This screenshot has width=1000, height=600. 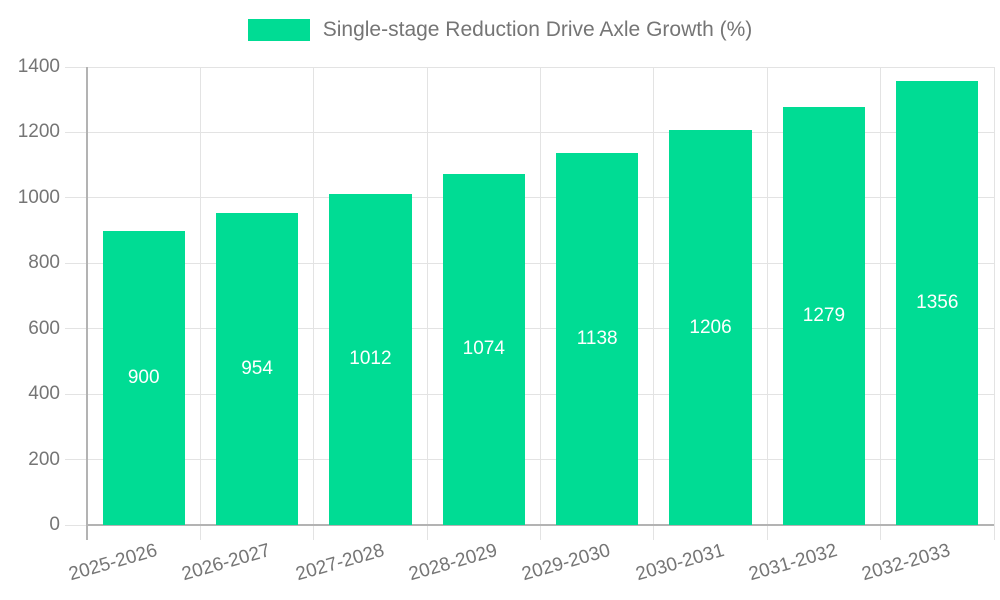 I want to click on y-axis-tick-label: 1000, so click(x=38, y=197).